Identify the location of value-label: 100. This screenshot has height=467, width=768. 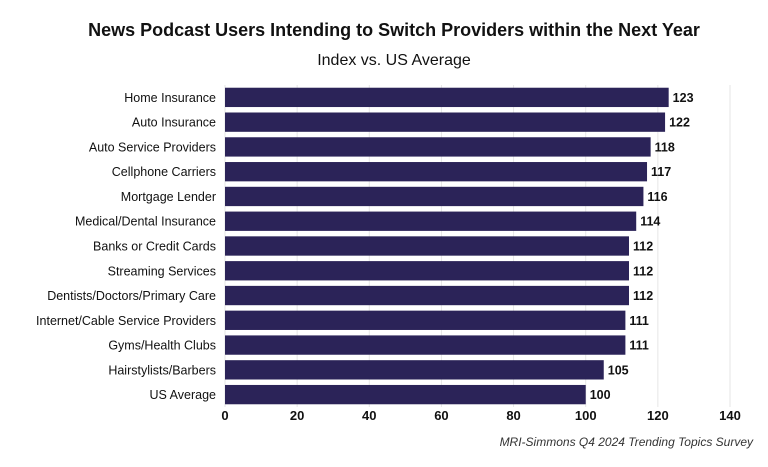
(600, 395).